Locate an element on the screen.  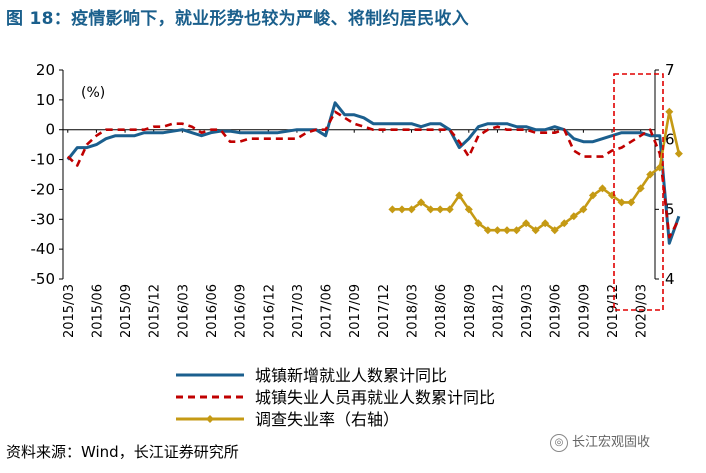
x-tick-label: 2020/03 is located at coordinates (642, 311).